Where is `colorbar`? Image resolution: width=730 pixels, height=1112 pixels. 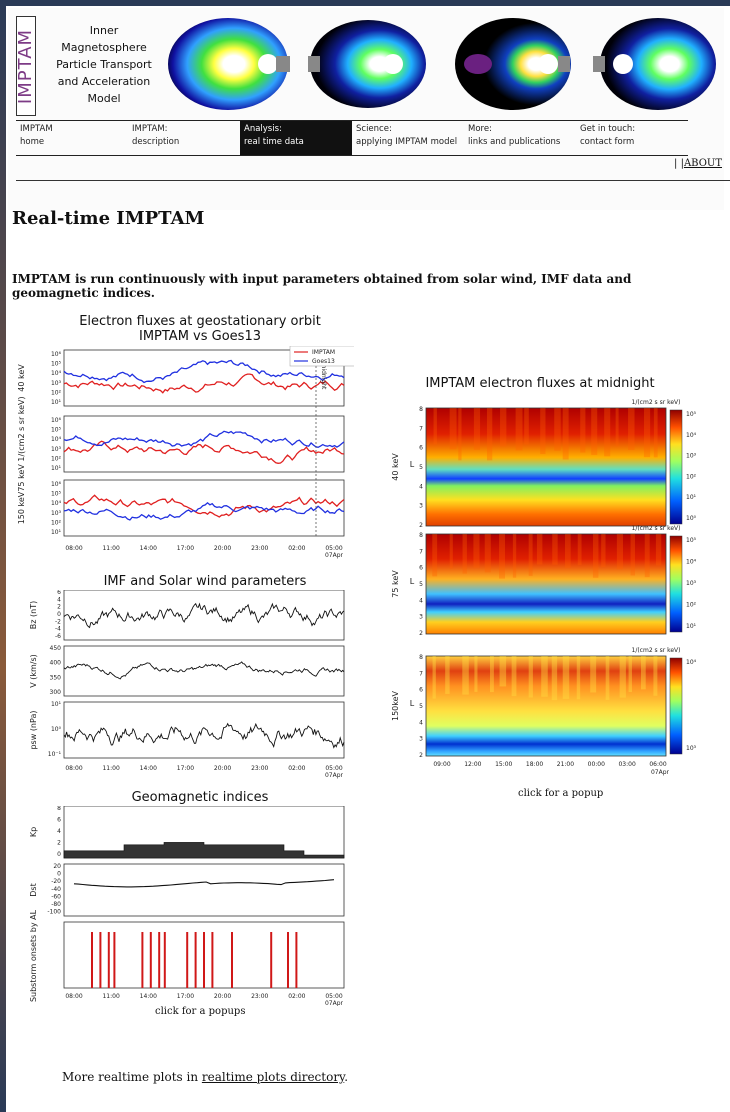
colorbar is located at coordinates (676, 467).